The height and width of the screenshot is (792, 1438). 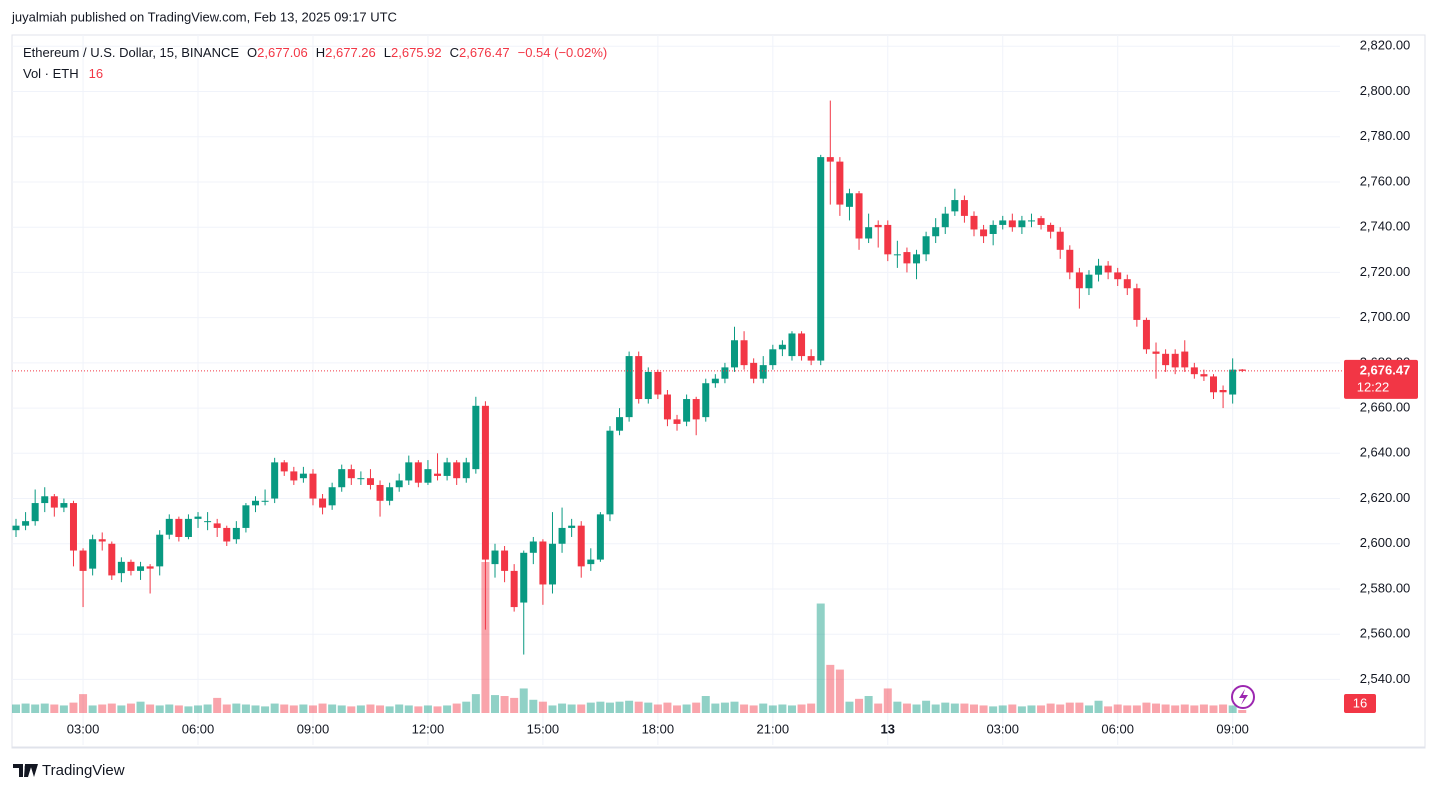 I want to click on volume-legend: Vol · ETH 16, so click(x=63, y=73).